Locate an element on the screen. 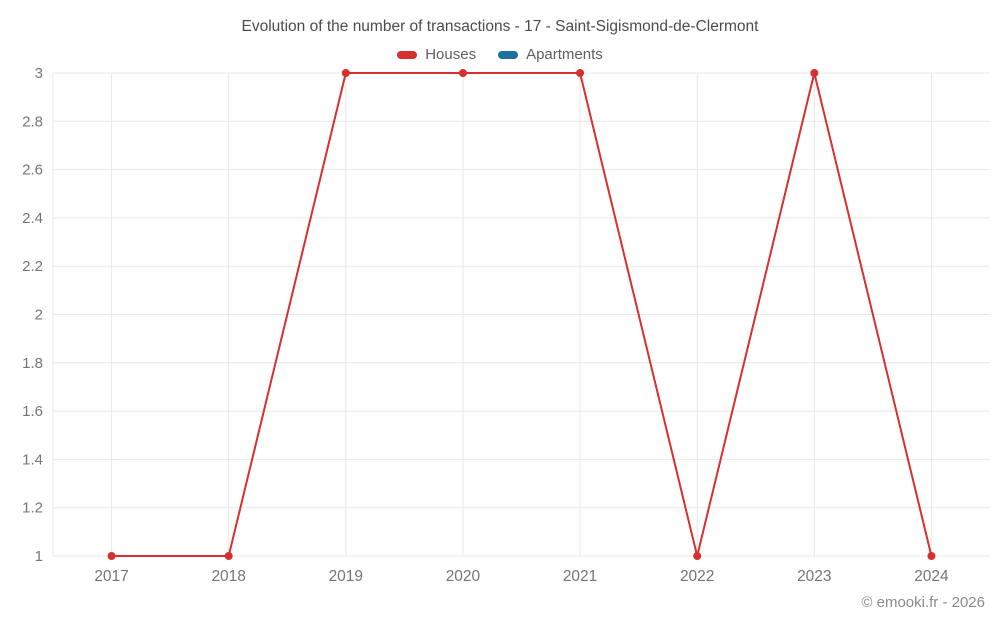 The image size is (1000, 625). chart-legend: Houses Apartments is located at coordinates (500, 54).